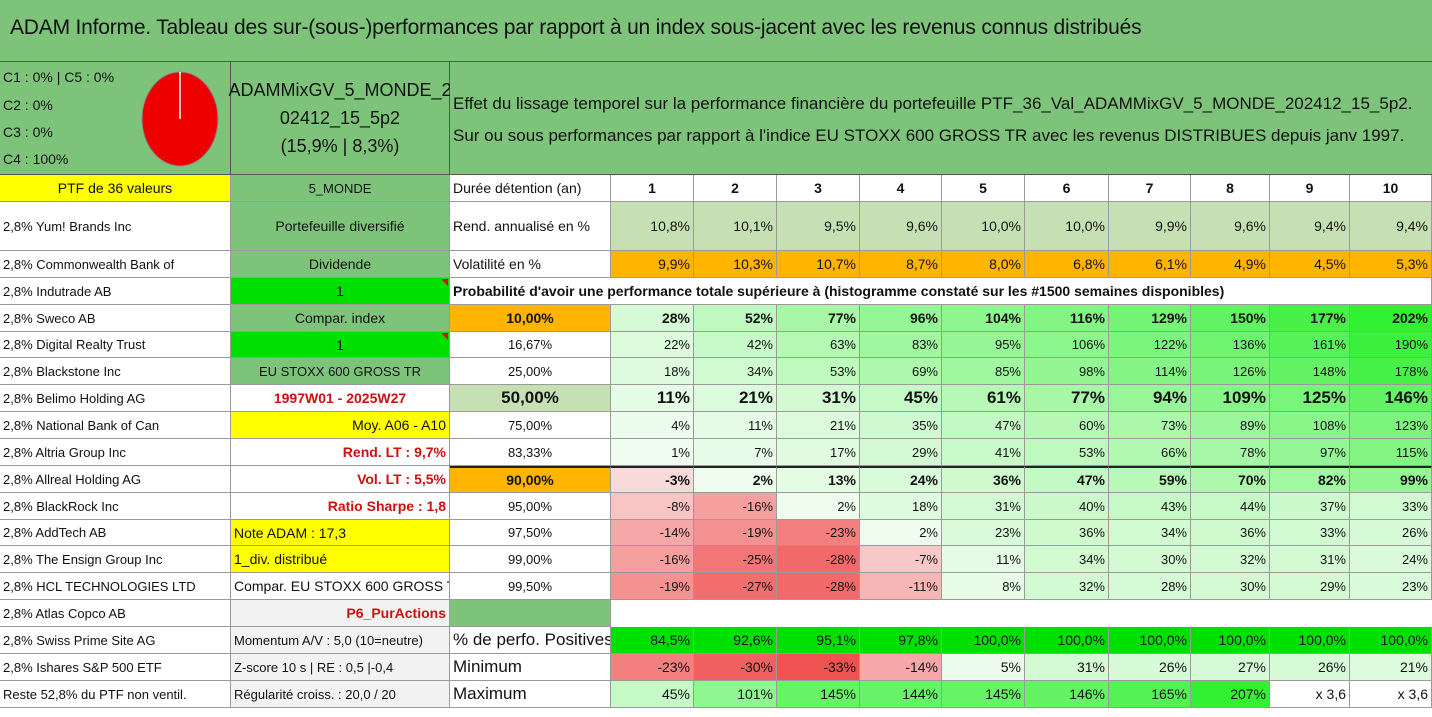 The height and width of the screenshot is (717, 1432). I want to click on probability-value-text: 202%, so click(1410, 318).